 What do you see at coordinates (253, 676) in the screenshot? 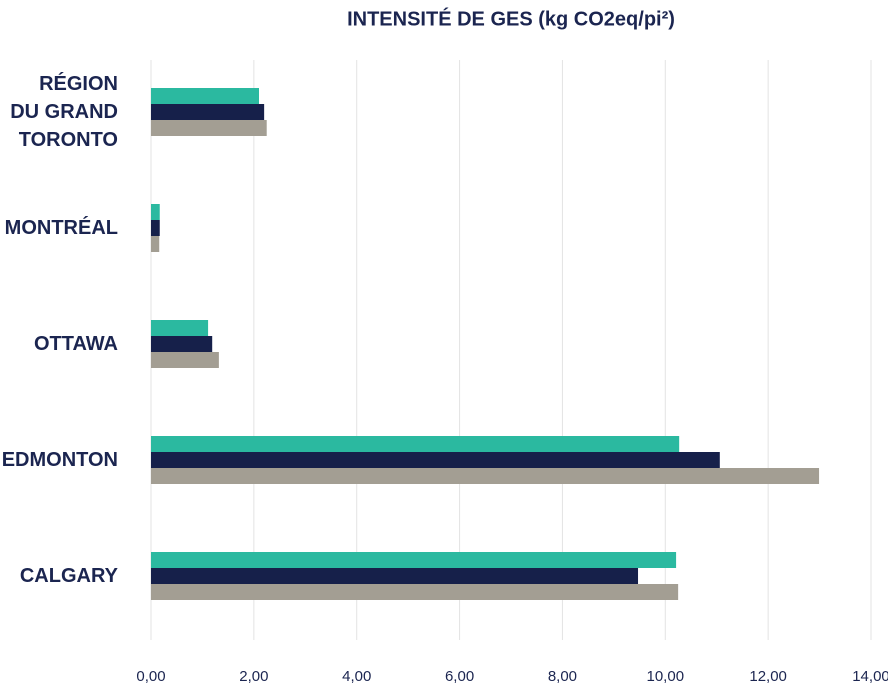
I see `x-tick-label: 2,00` at bounding box center [253, 676].